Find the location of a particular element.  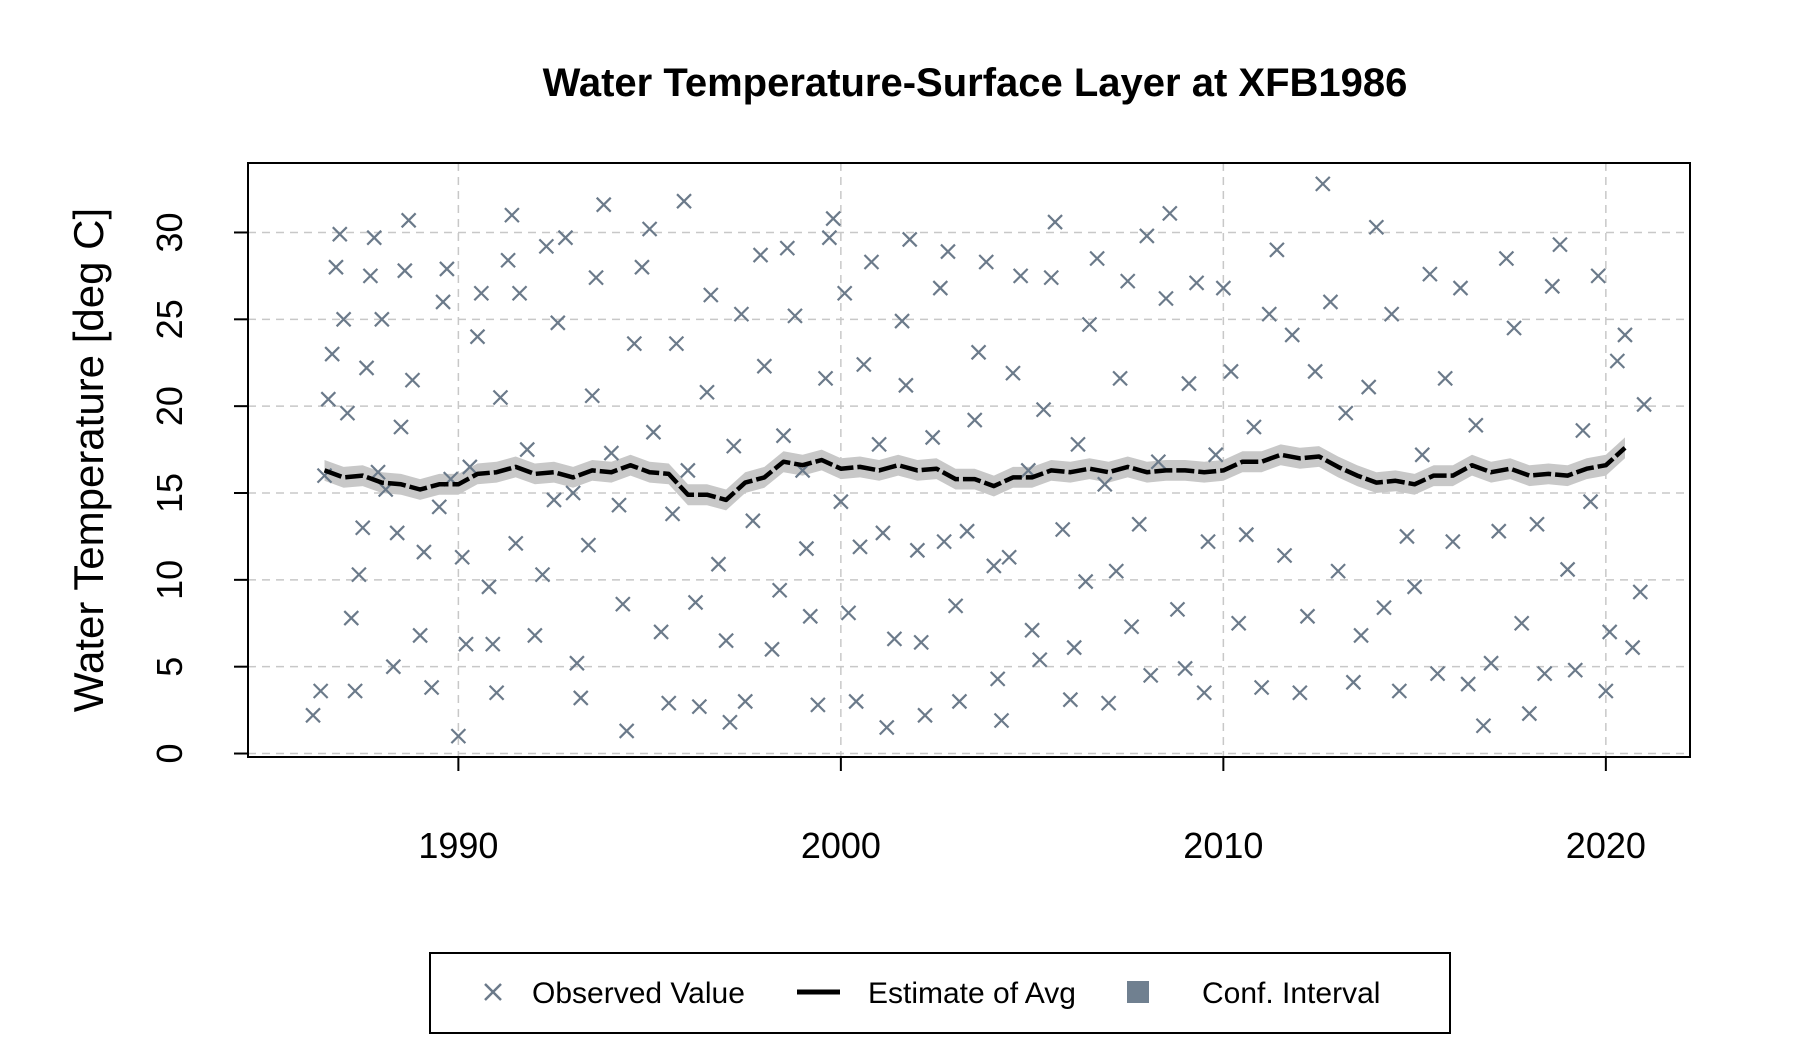

legend-ci-swatch is located at coordinates (1138, 992).